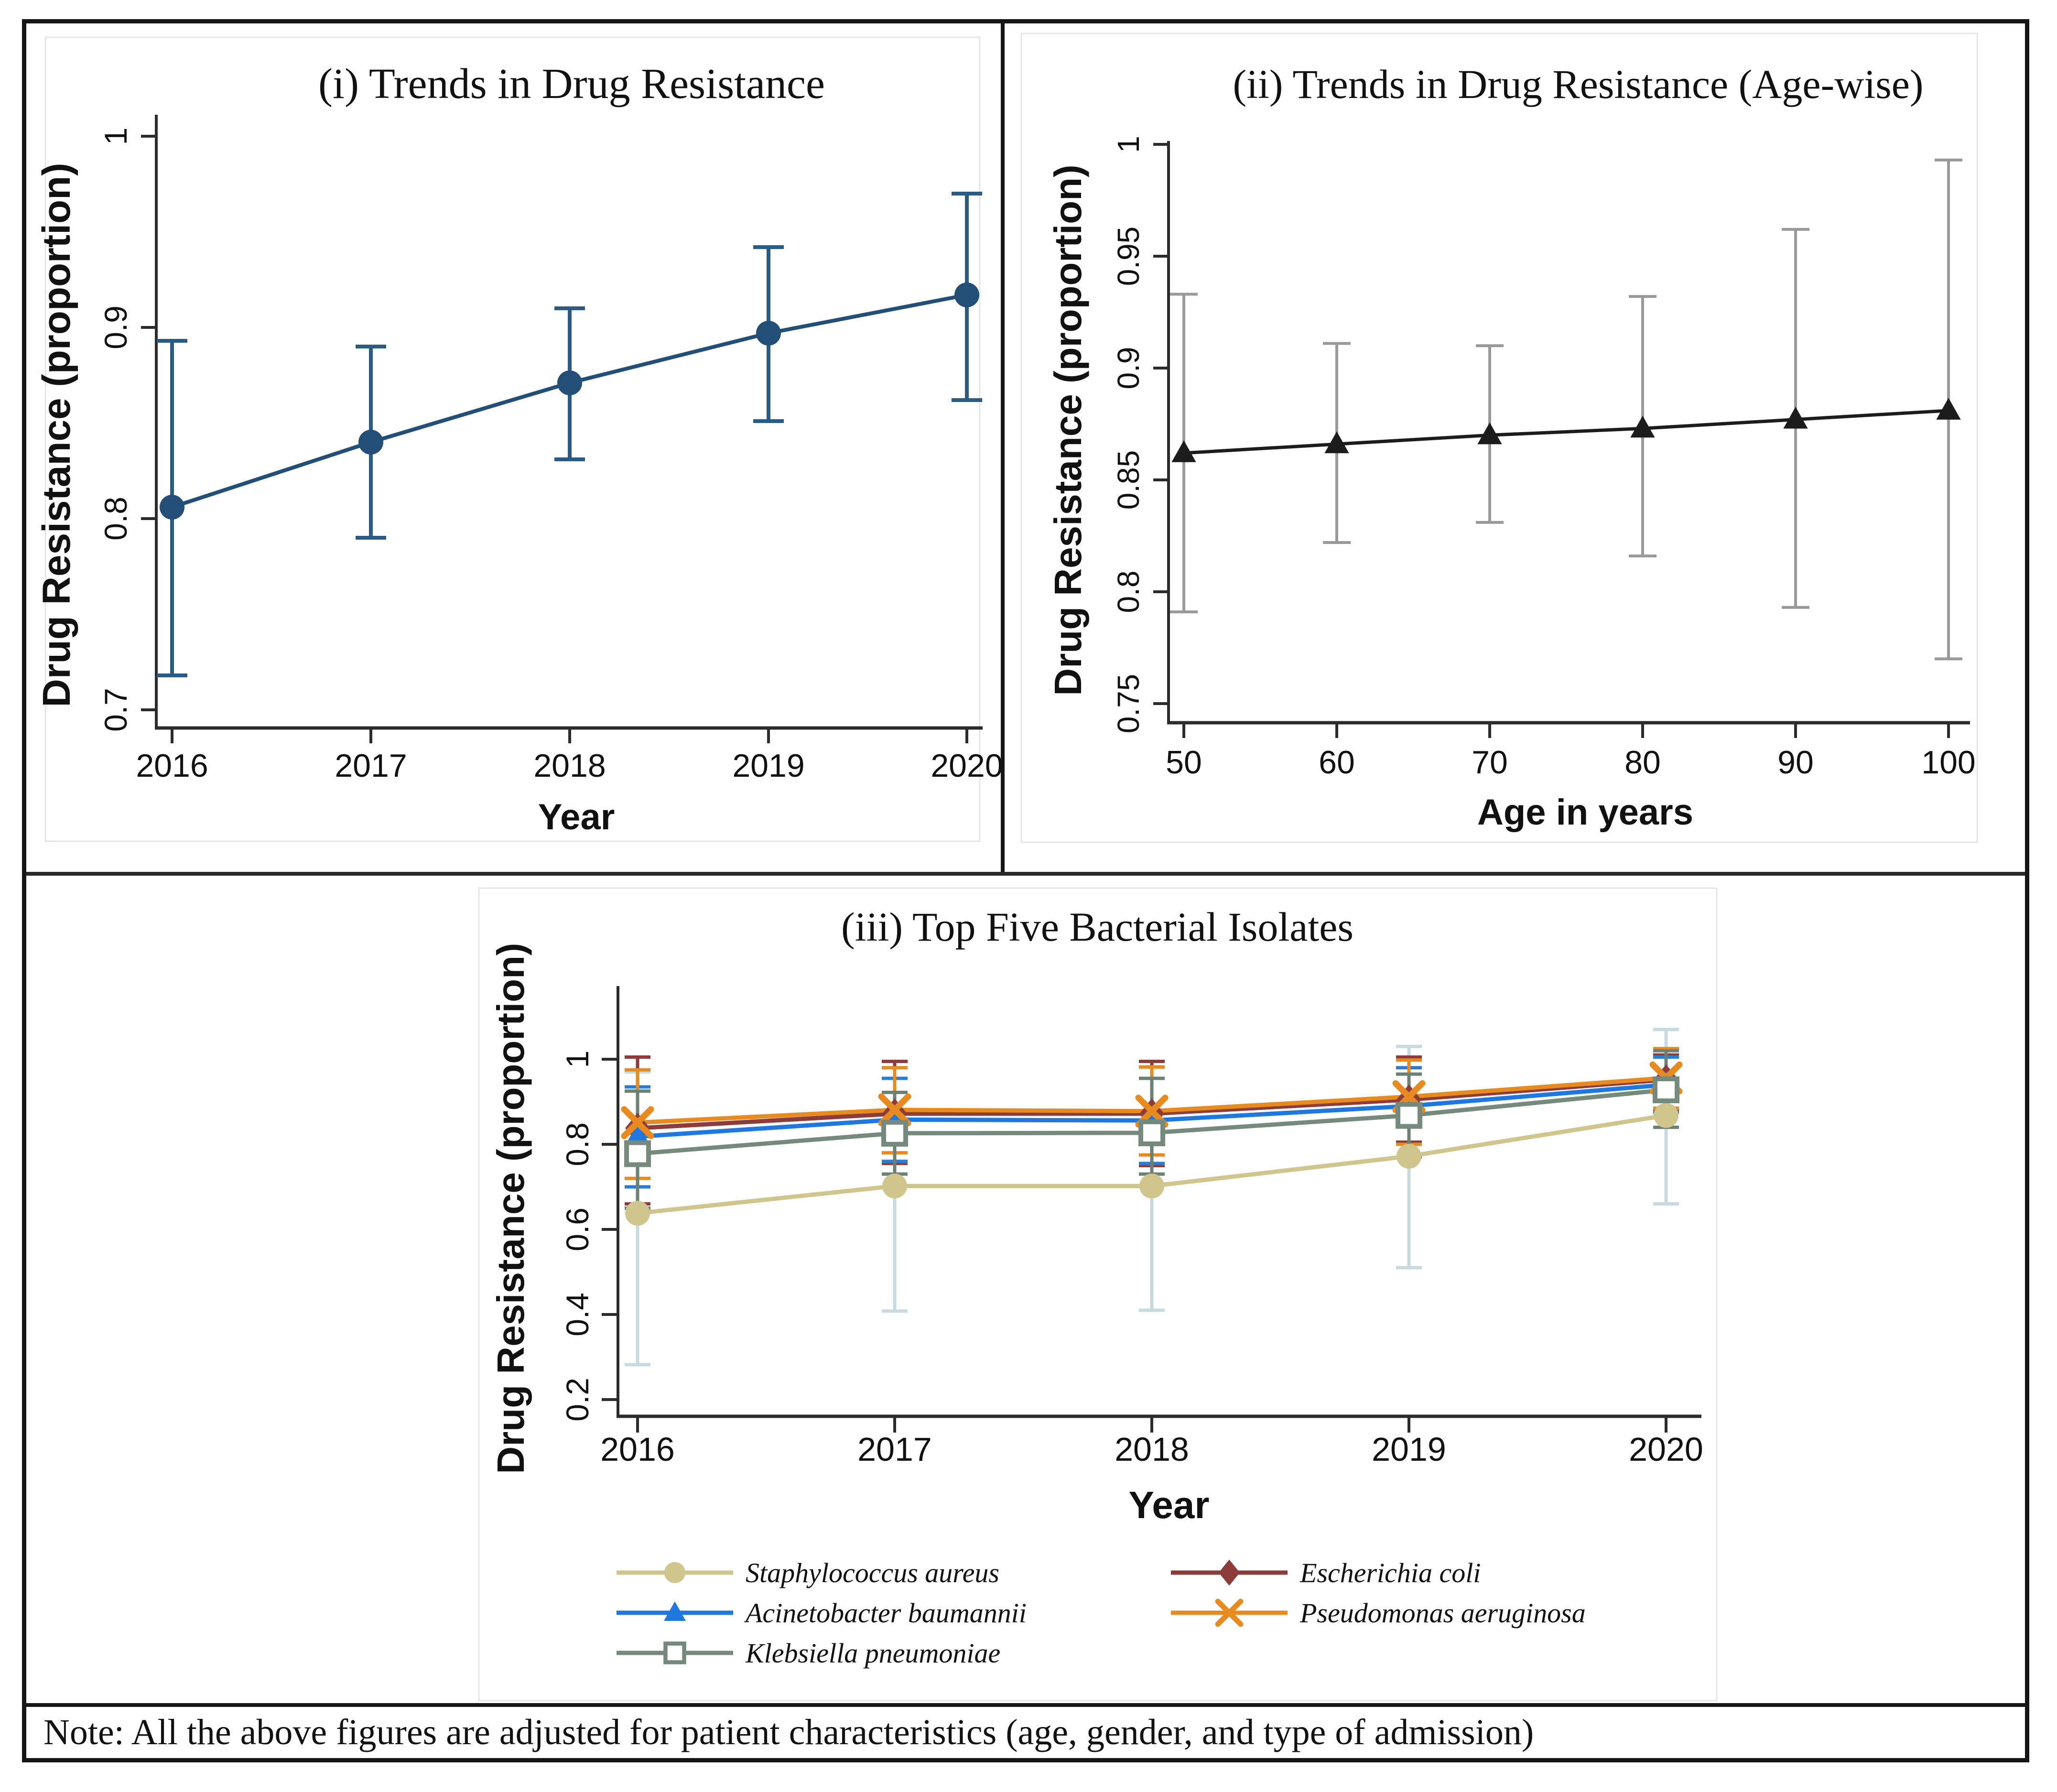 This screenshot has height=1792, width=2057. What do you see at coordinates (577, 1314) in the screenshot?
I see `y-tick-label: 0.4` at bounding box center [577, 1314].